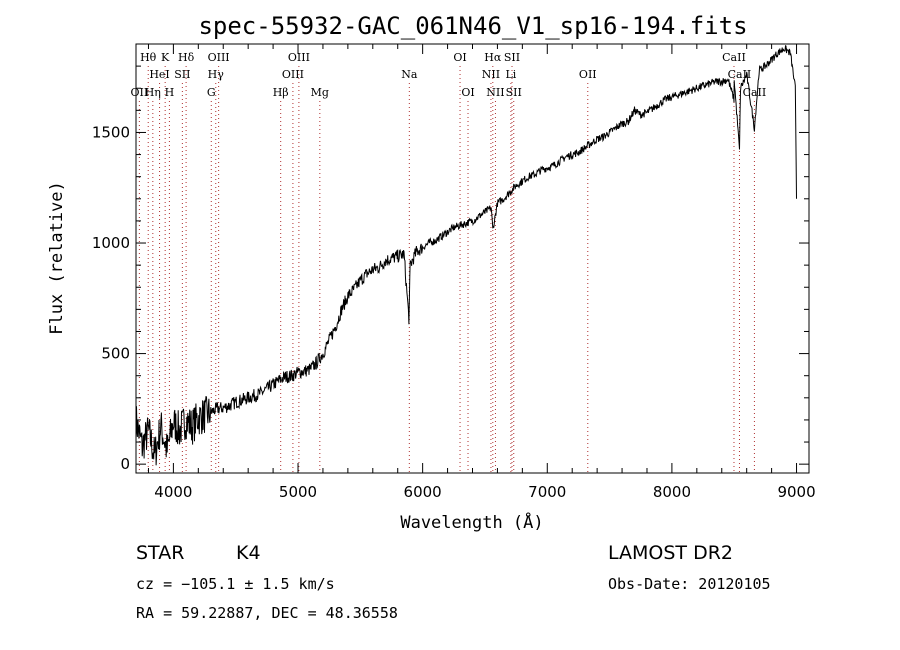 The height and width of the screenshot is (650, 900). What do you see at coordinates (159, 74) in the screenshot?
I see `spectral-line-label: HeI` at bounding box center [159, 74].